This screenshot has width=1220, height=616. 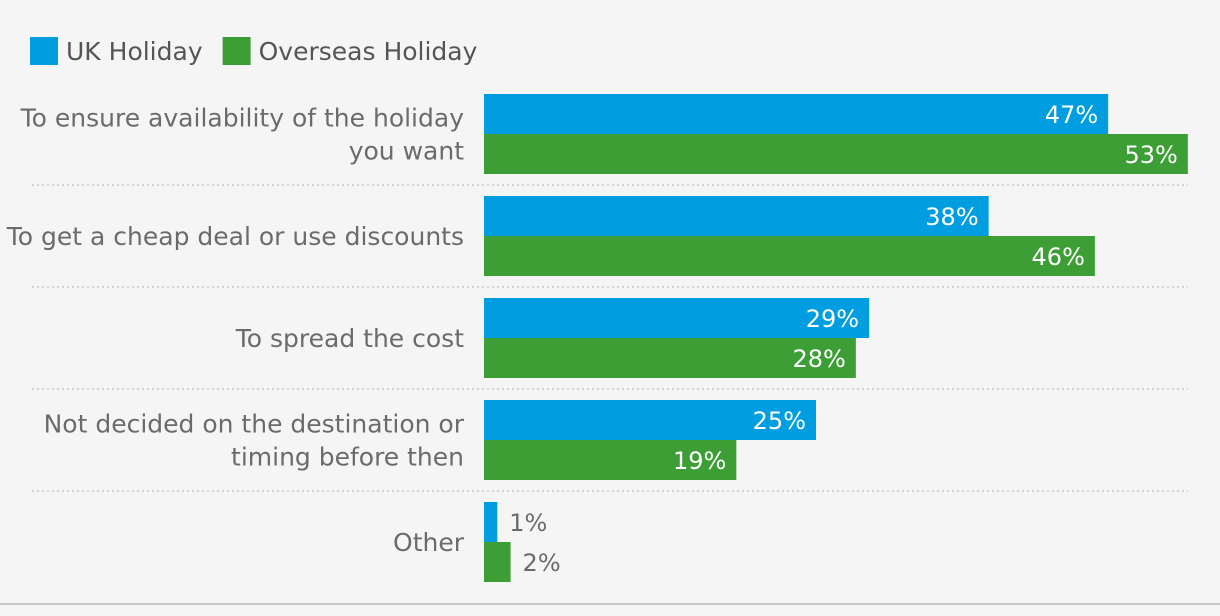 What do you see at coordinates (347, 457) in the screenshot?
I see `category-4-label-line: timing before then` at bounding box center [347, 457].